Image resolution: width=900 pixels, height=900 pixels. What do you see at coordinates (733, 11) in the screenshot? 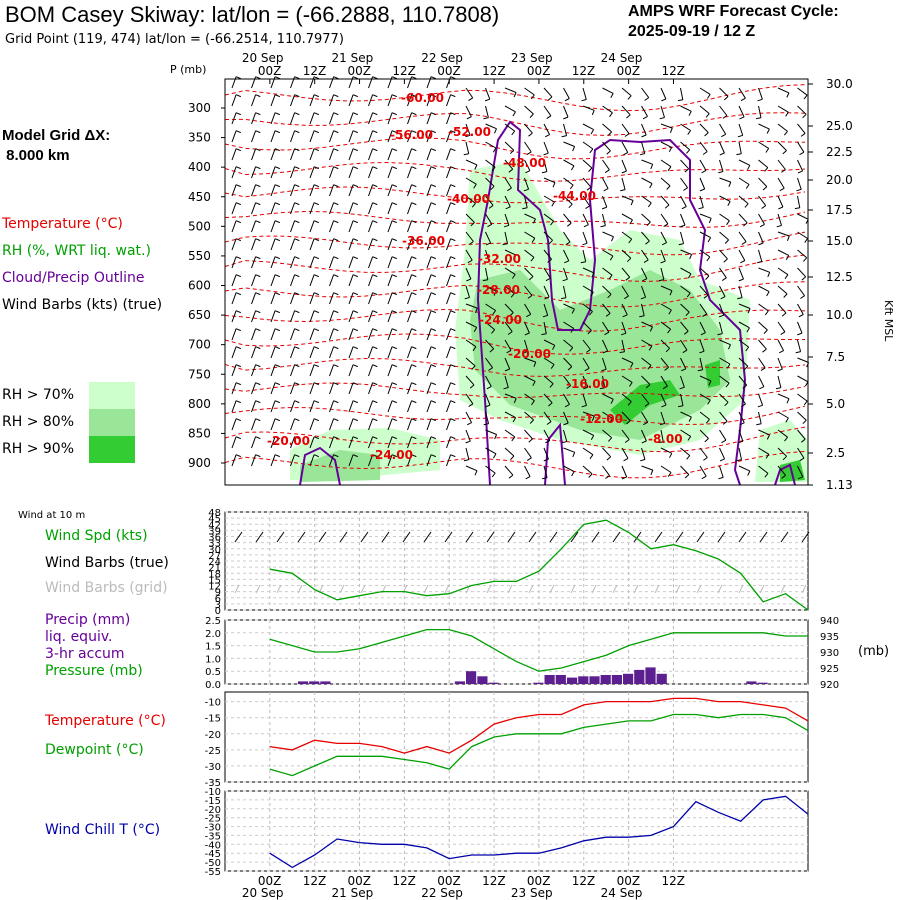
I see `cycle-line1: AMPS WRF Forecast Cycle:` at bounding box center [733, 11].